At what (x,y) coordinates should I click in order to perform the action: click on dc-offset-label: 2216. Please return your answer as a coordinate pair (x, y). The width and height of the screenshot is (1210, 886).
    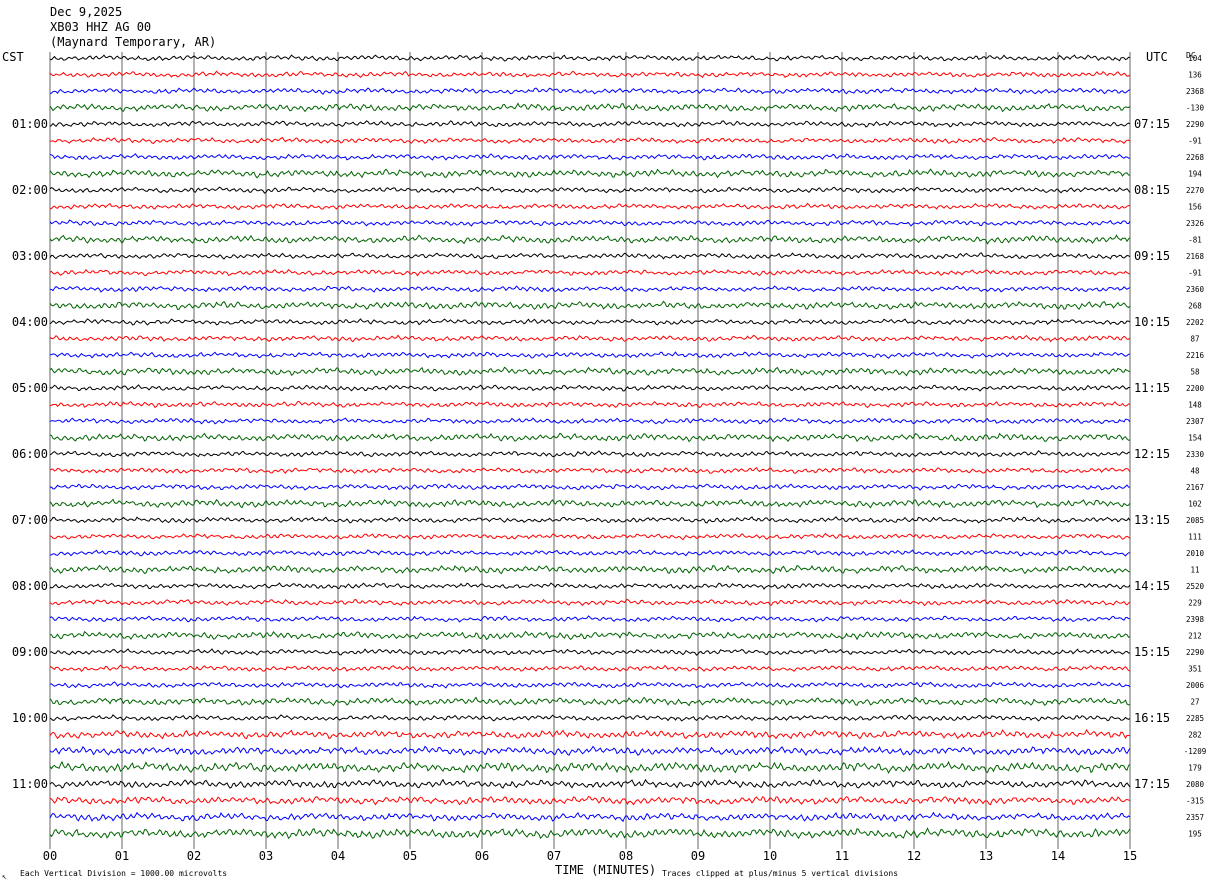
    Looking at the image, I should click on (1195, 355).